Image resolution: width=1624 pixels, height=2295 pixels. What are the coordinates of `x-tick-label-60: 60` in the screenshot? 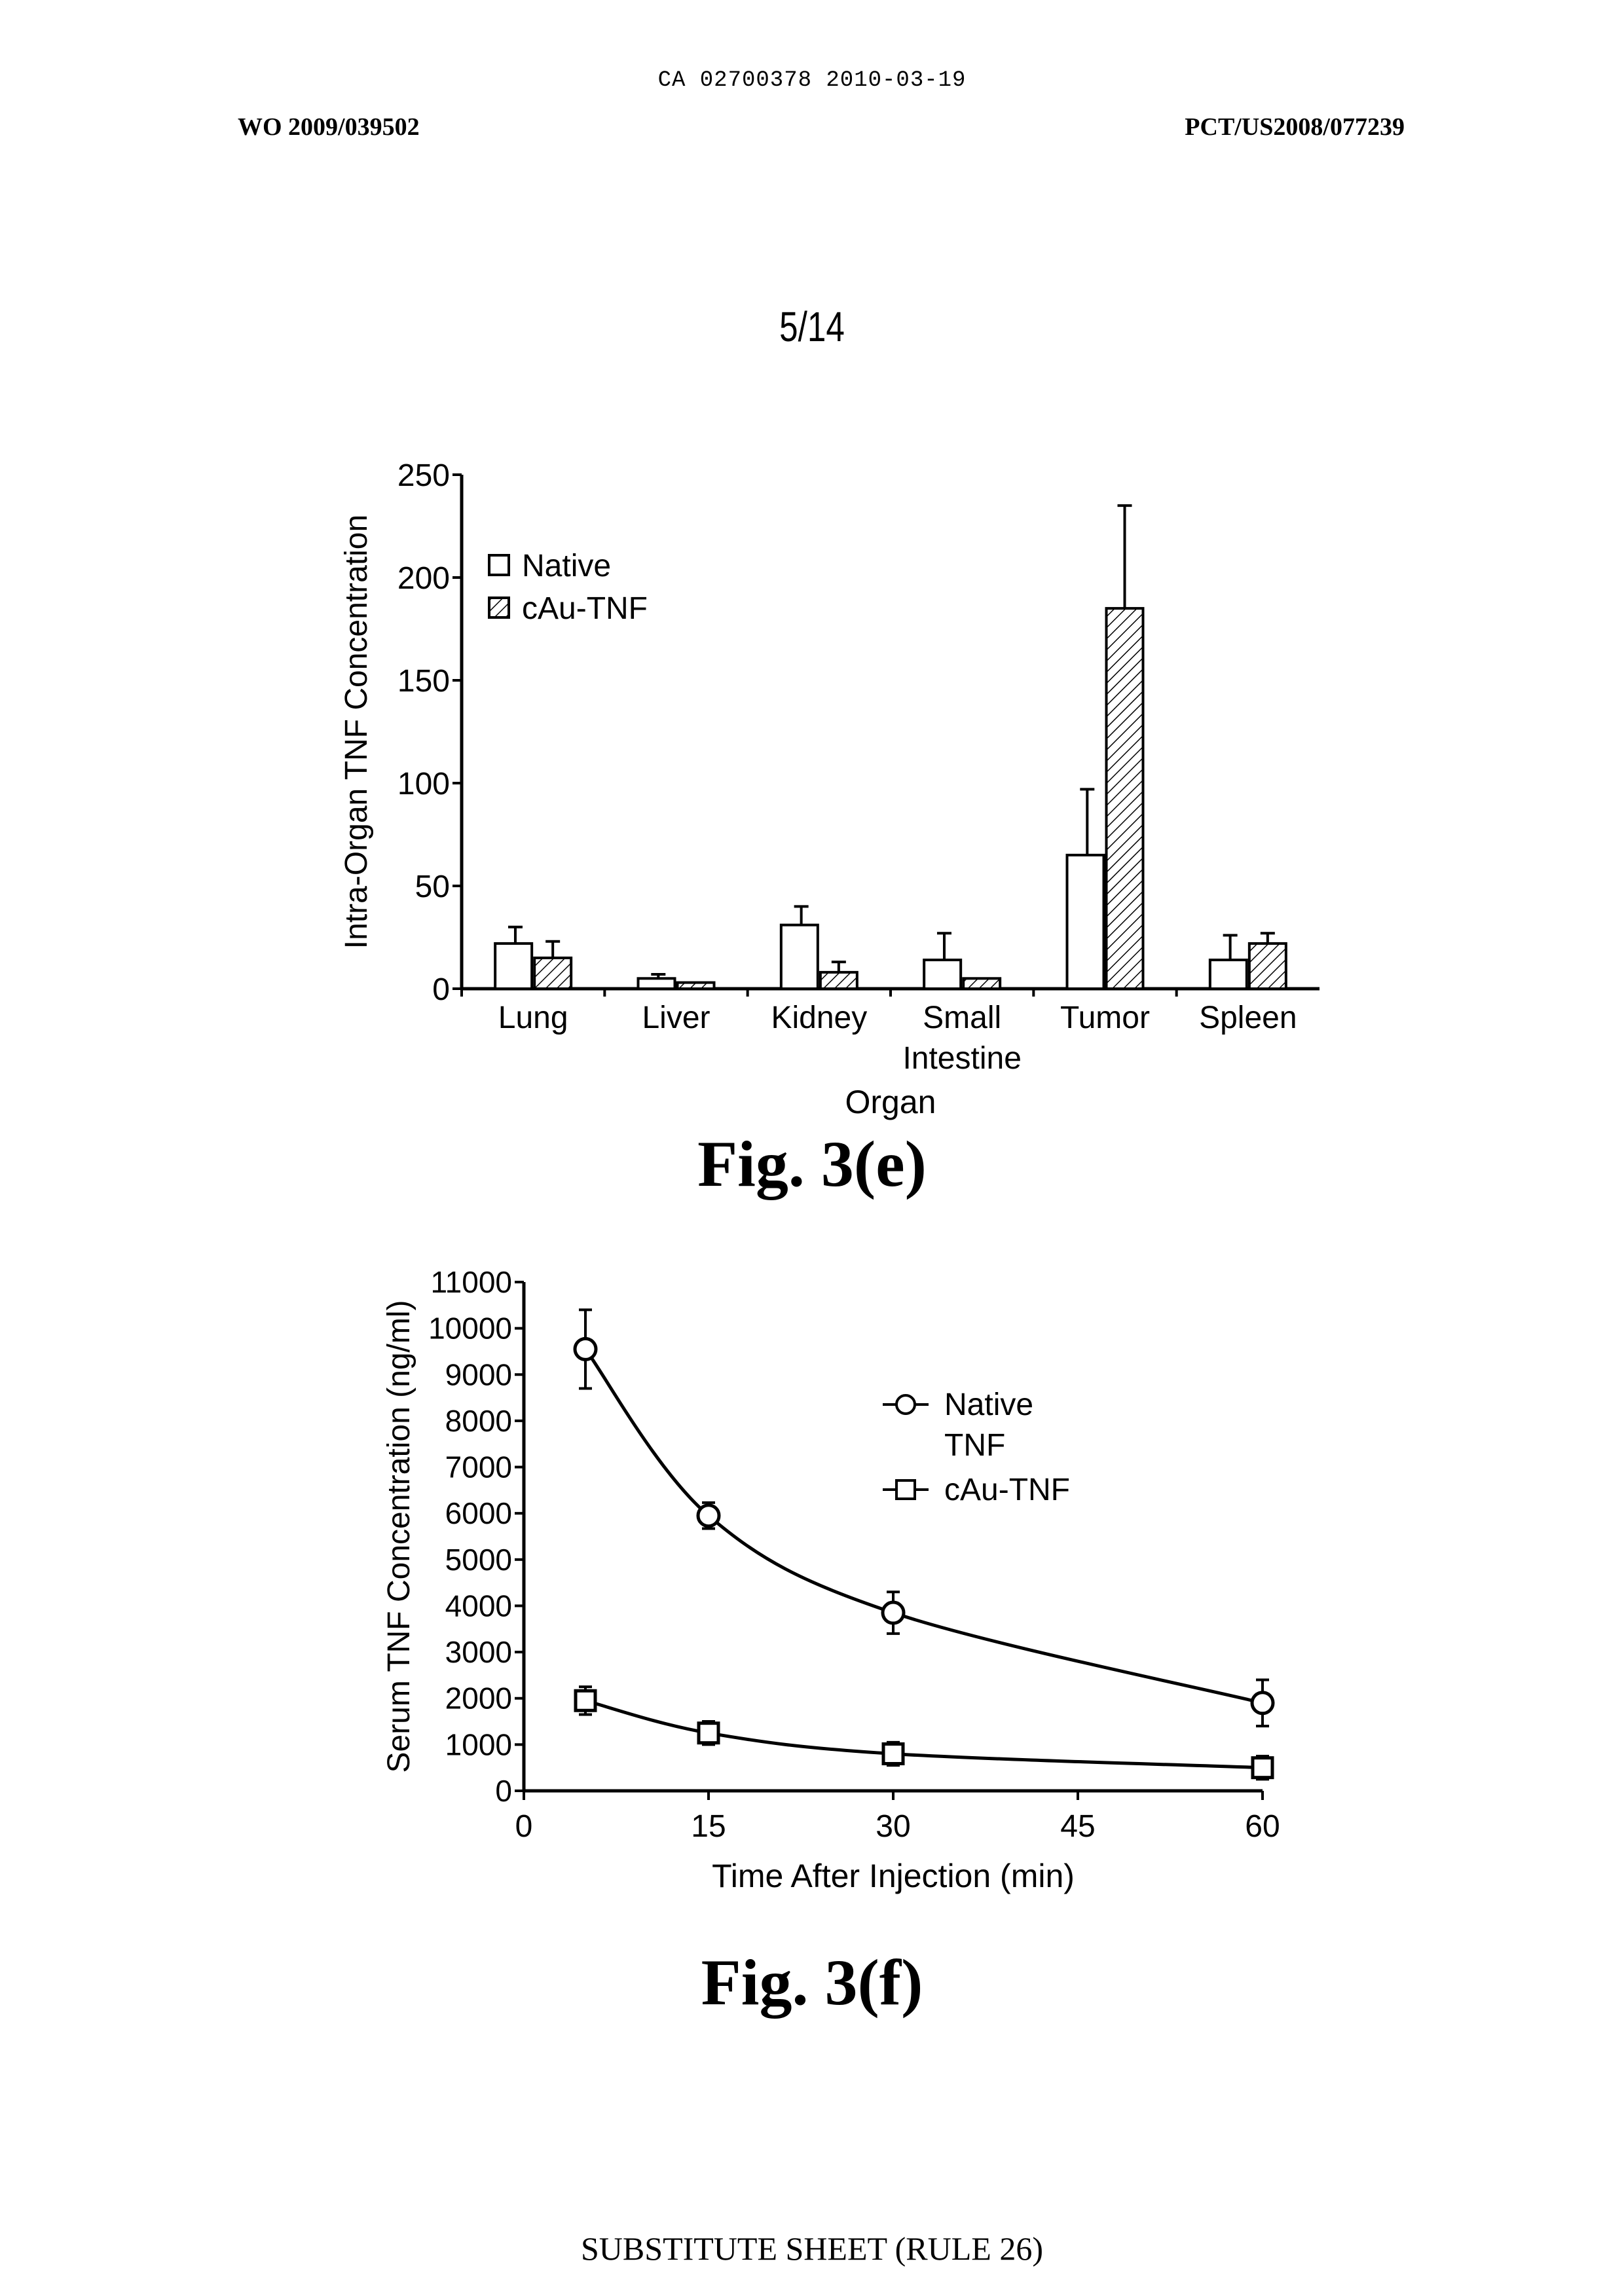 It's located at (1262, 1826).